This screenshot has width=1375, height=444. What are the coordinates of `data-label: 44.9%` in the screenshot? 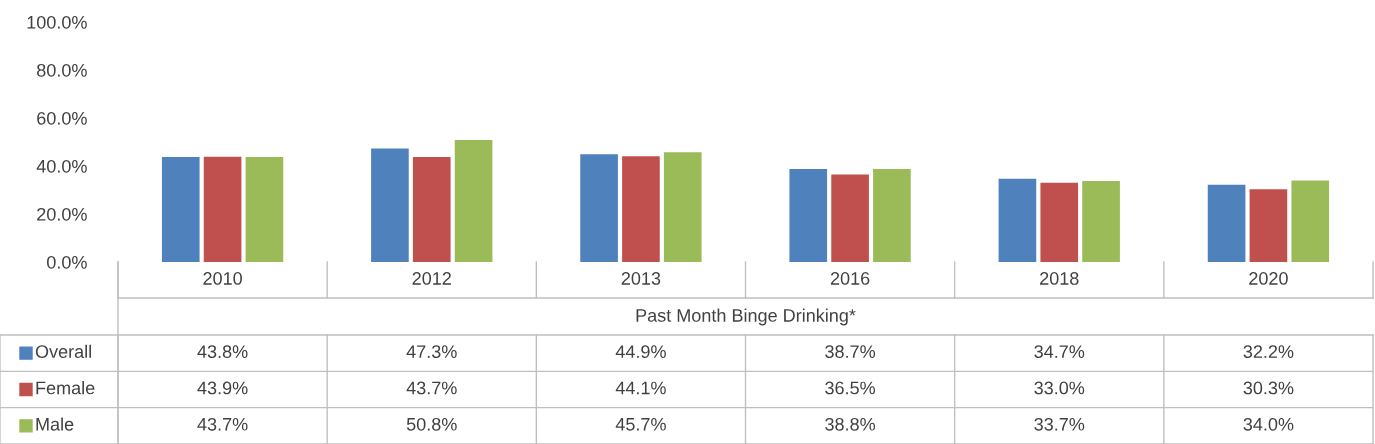 It's located at (640, 352).